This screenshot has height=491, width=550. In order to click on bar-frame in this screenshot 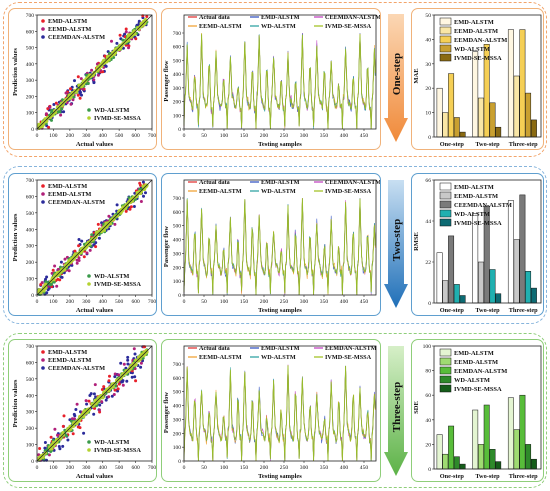, I will do `click(487, 241)`.